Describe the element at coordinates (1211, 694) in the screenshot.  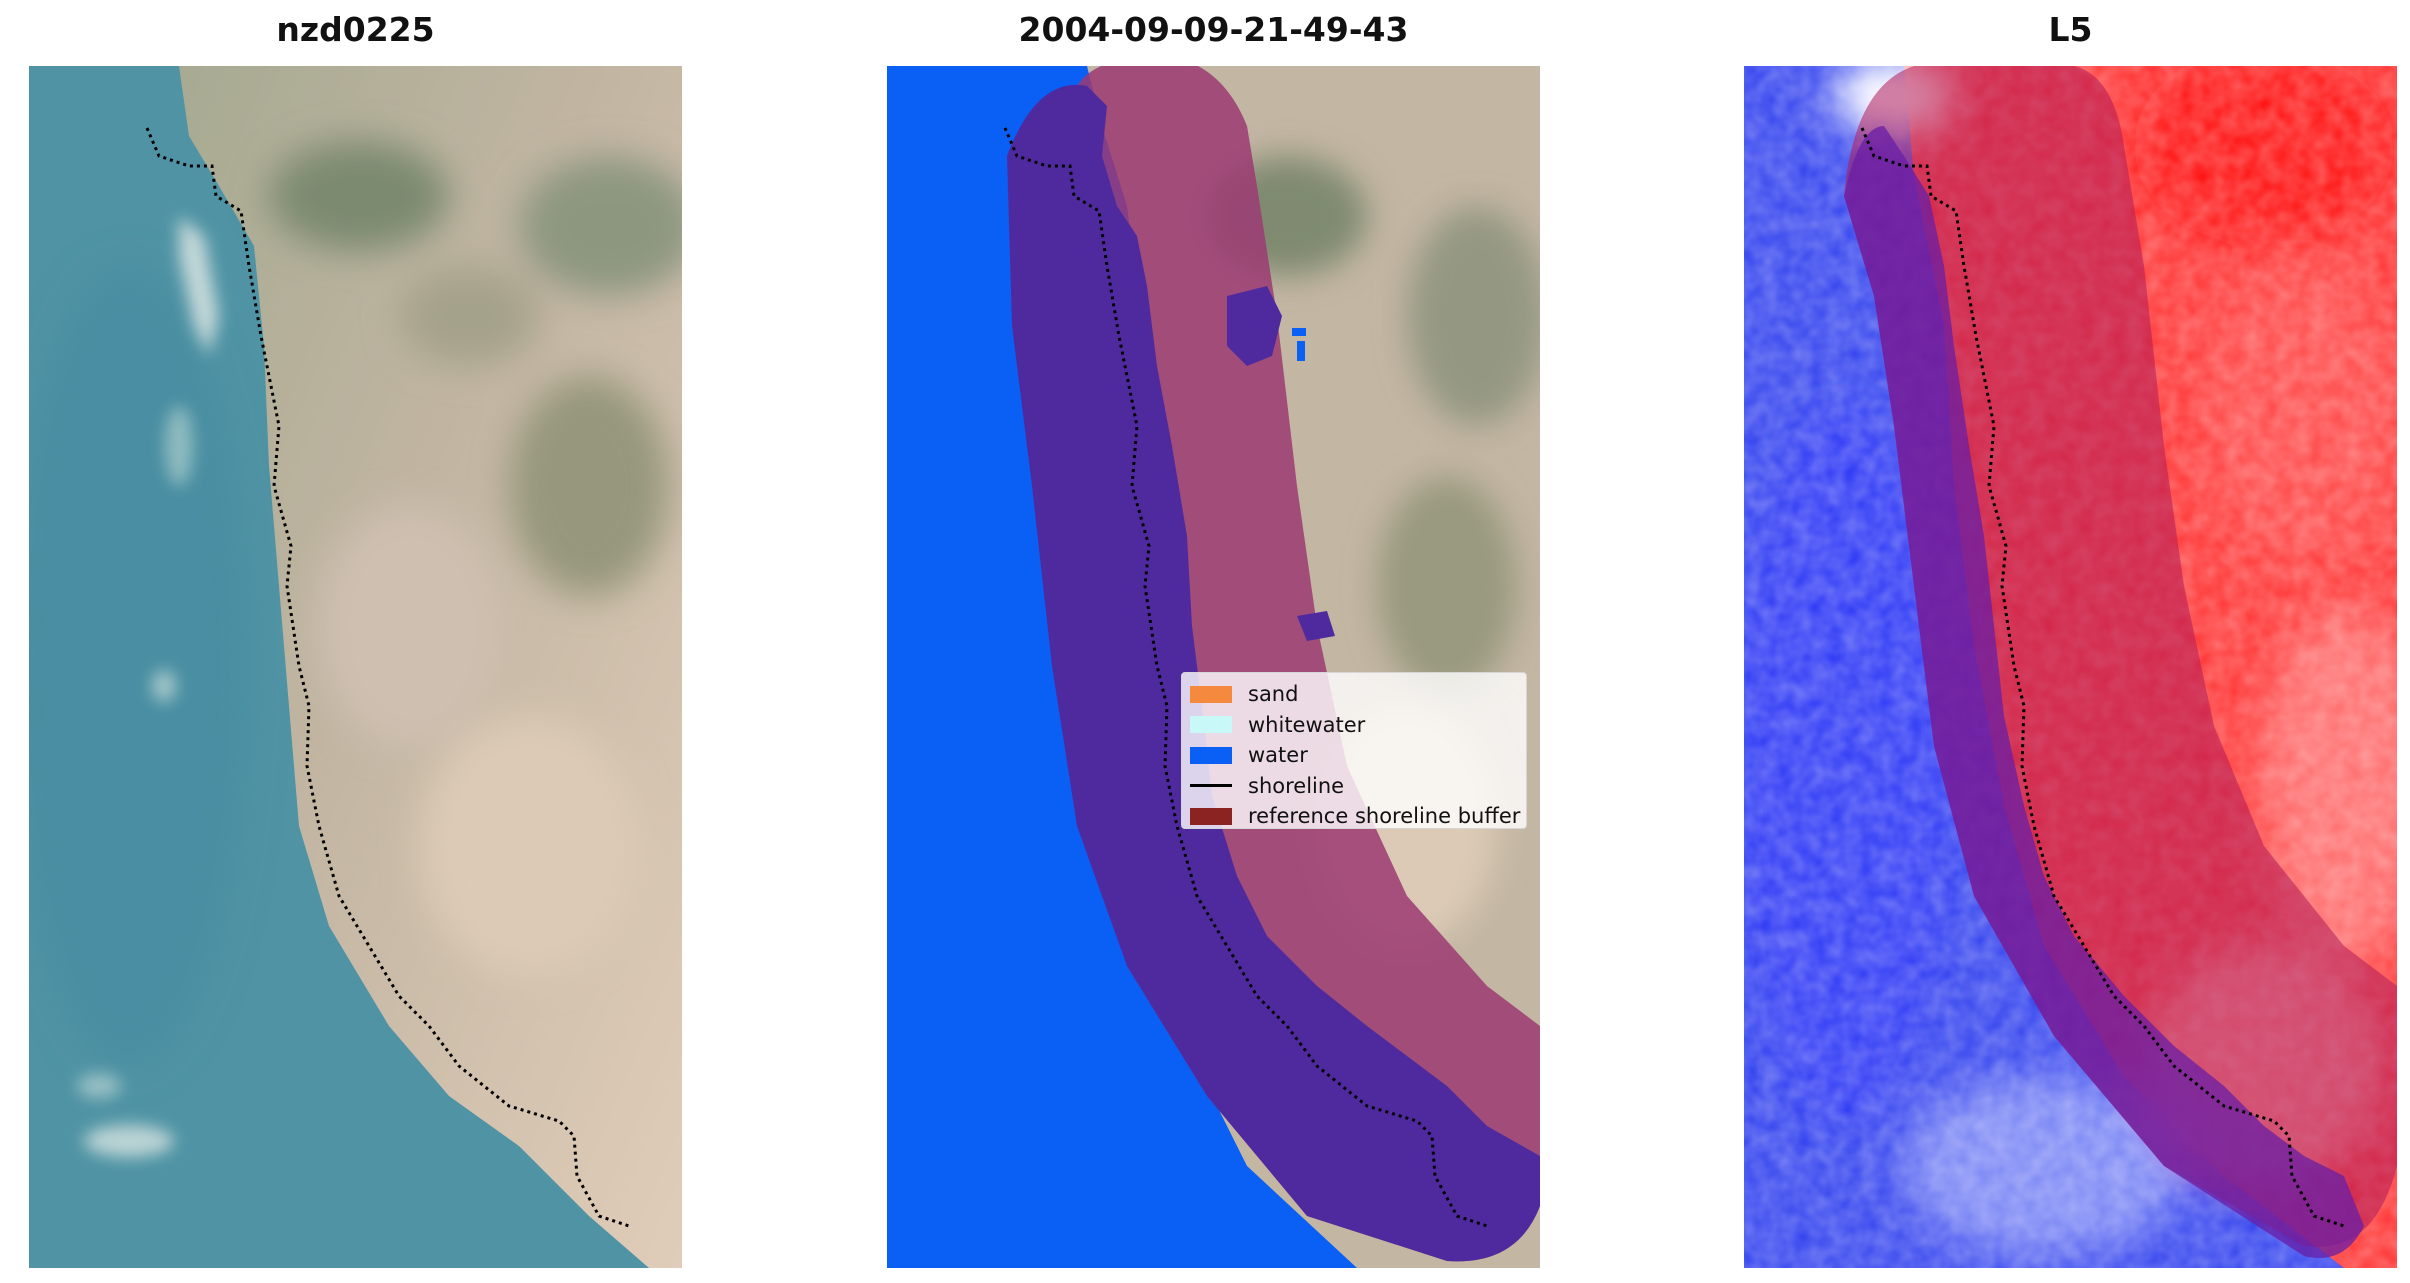
I see `sand-swatch` at that location.